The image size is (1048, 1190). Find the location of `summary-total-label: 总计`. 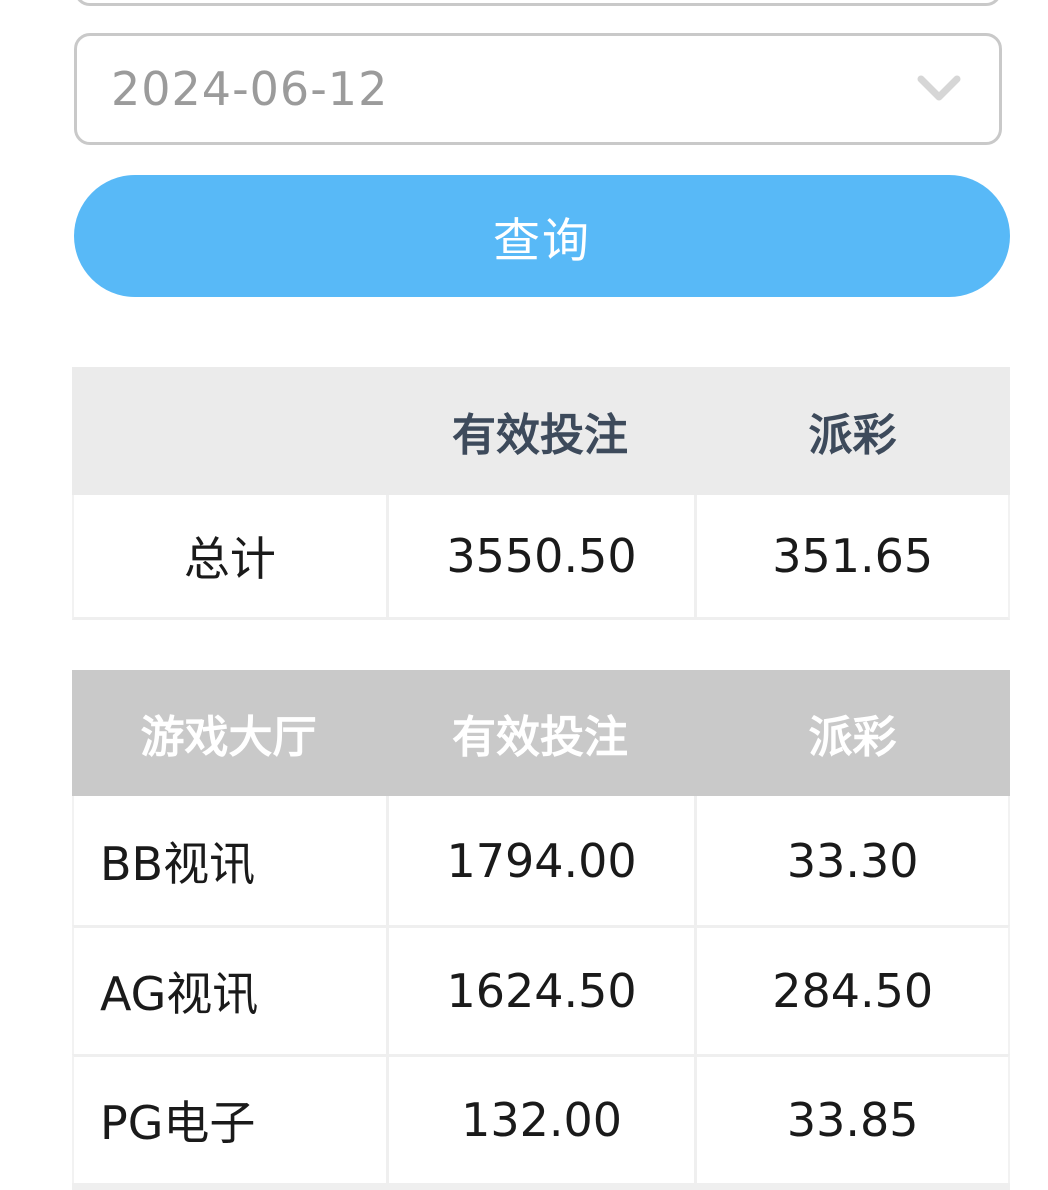

summary-total-label: 总计 is located at coordinates (229, 559).